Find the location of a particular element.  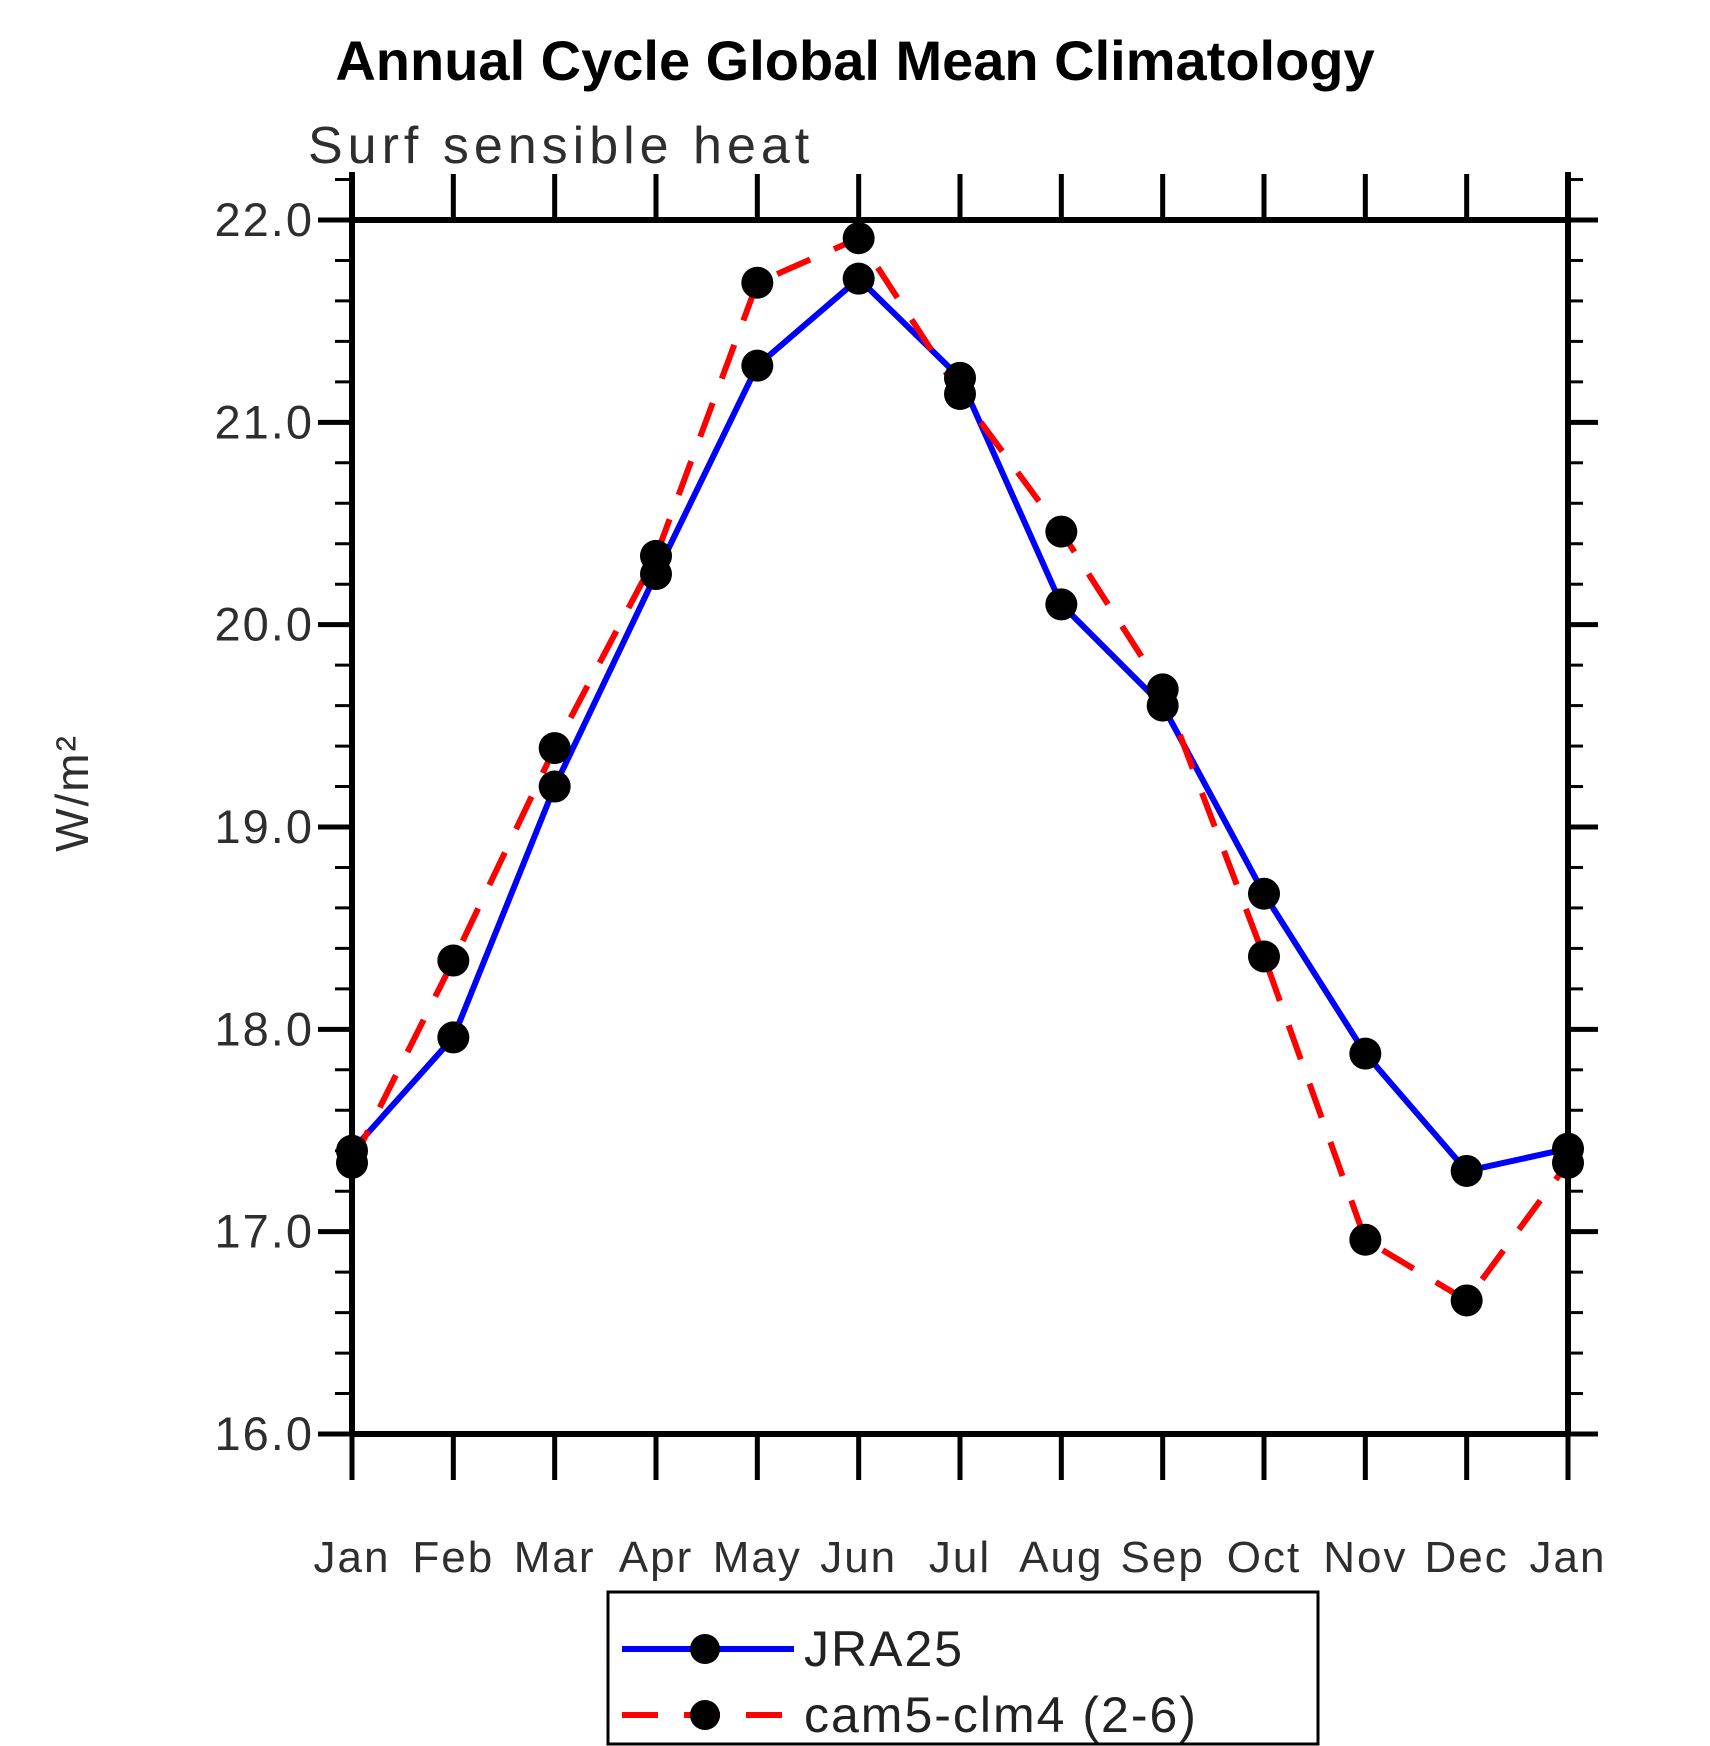

x-tick-label: Feb is located at coordinates (453, 1557).